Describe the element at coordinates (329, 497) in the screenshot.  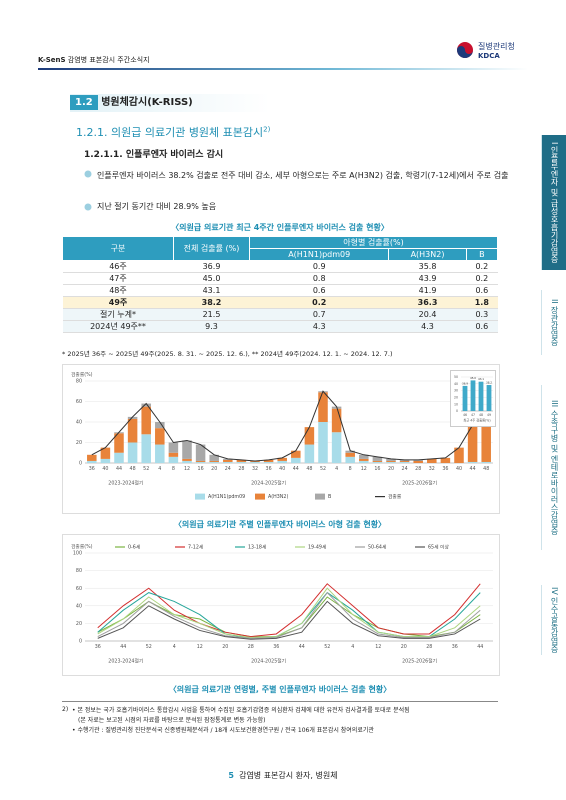
I see `legend-label: B` at that location.